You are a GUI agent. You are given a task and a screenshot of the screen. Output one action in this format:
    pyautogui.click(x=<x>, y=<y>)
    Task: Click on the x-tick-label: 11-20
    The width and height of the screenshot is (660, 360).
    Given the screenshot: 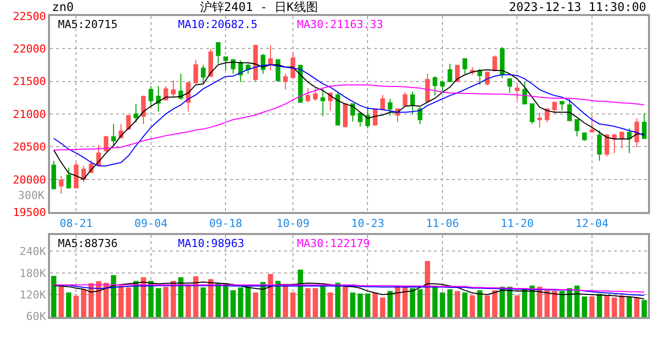 What is the action you would take?
    pyautogui.click(x=517, y=223)
    